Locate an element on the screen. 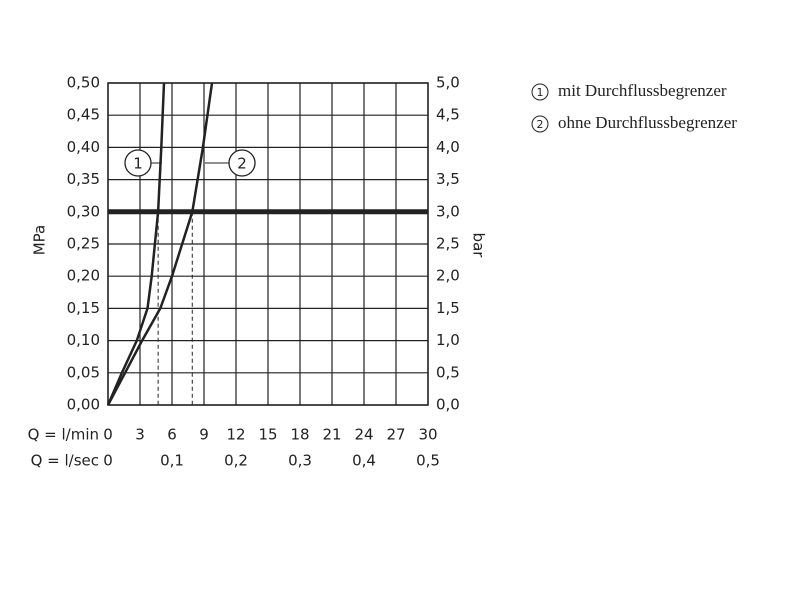  x-tick-label: 21 is located at coordinates (331, 435).